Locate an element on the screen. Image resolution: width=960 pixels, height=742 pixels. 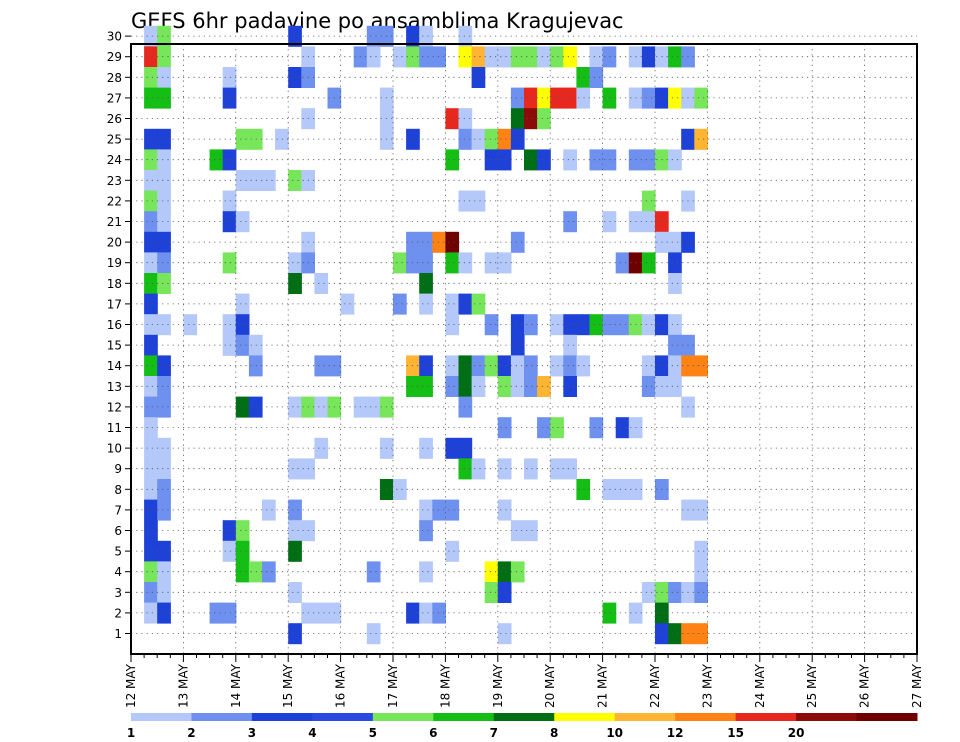
x-tick-label: 16 MAY is located at coordinates (341, 685).